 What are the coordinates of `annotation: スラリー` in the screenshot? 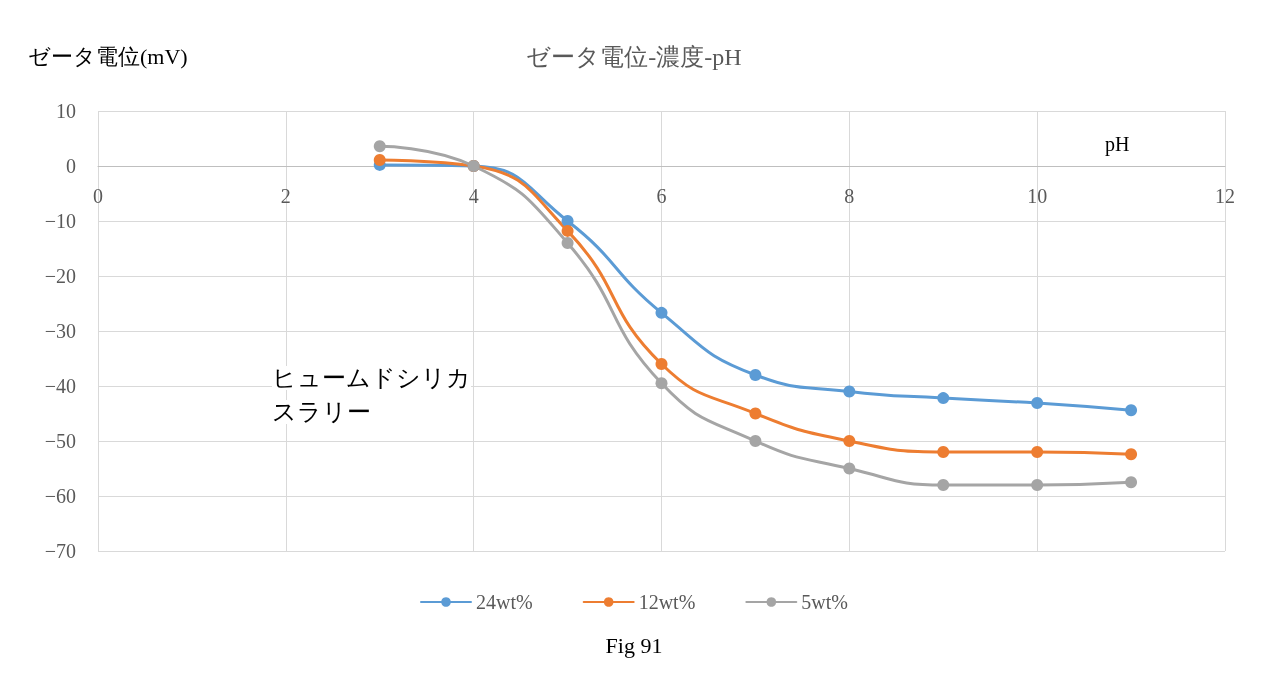 It's located at (321, 412).